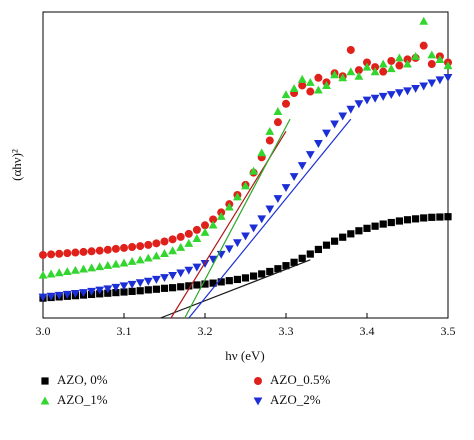 This screenshot has height=440, width=474. What do you see at coordinates (205, 331) in the screenshot?
I see `x-tick-label: 3.2` at bounding box center [205, 331].